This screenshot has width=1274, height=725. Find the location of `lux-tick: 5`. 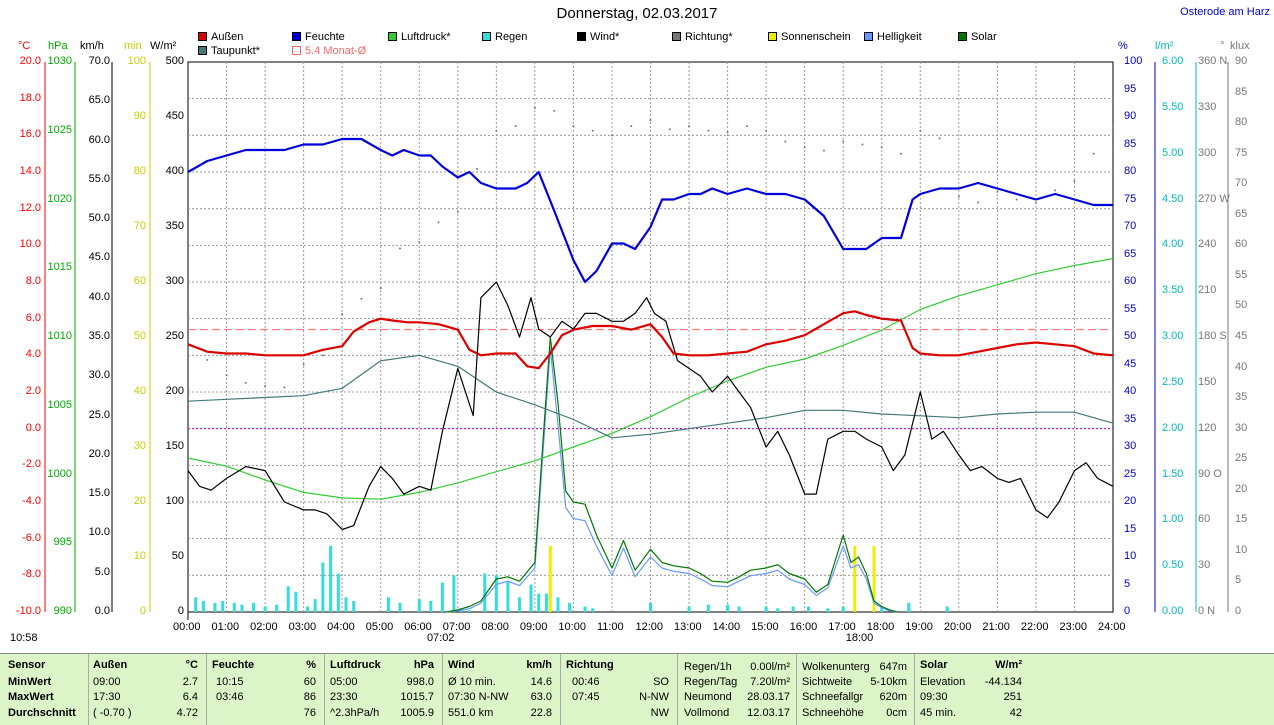

lux-tick: 5 is located at coordinates (1238, 580).